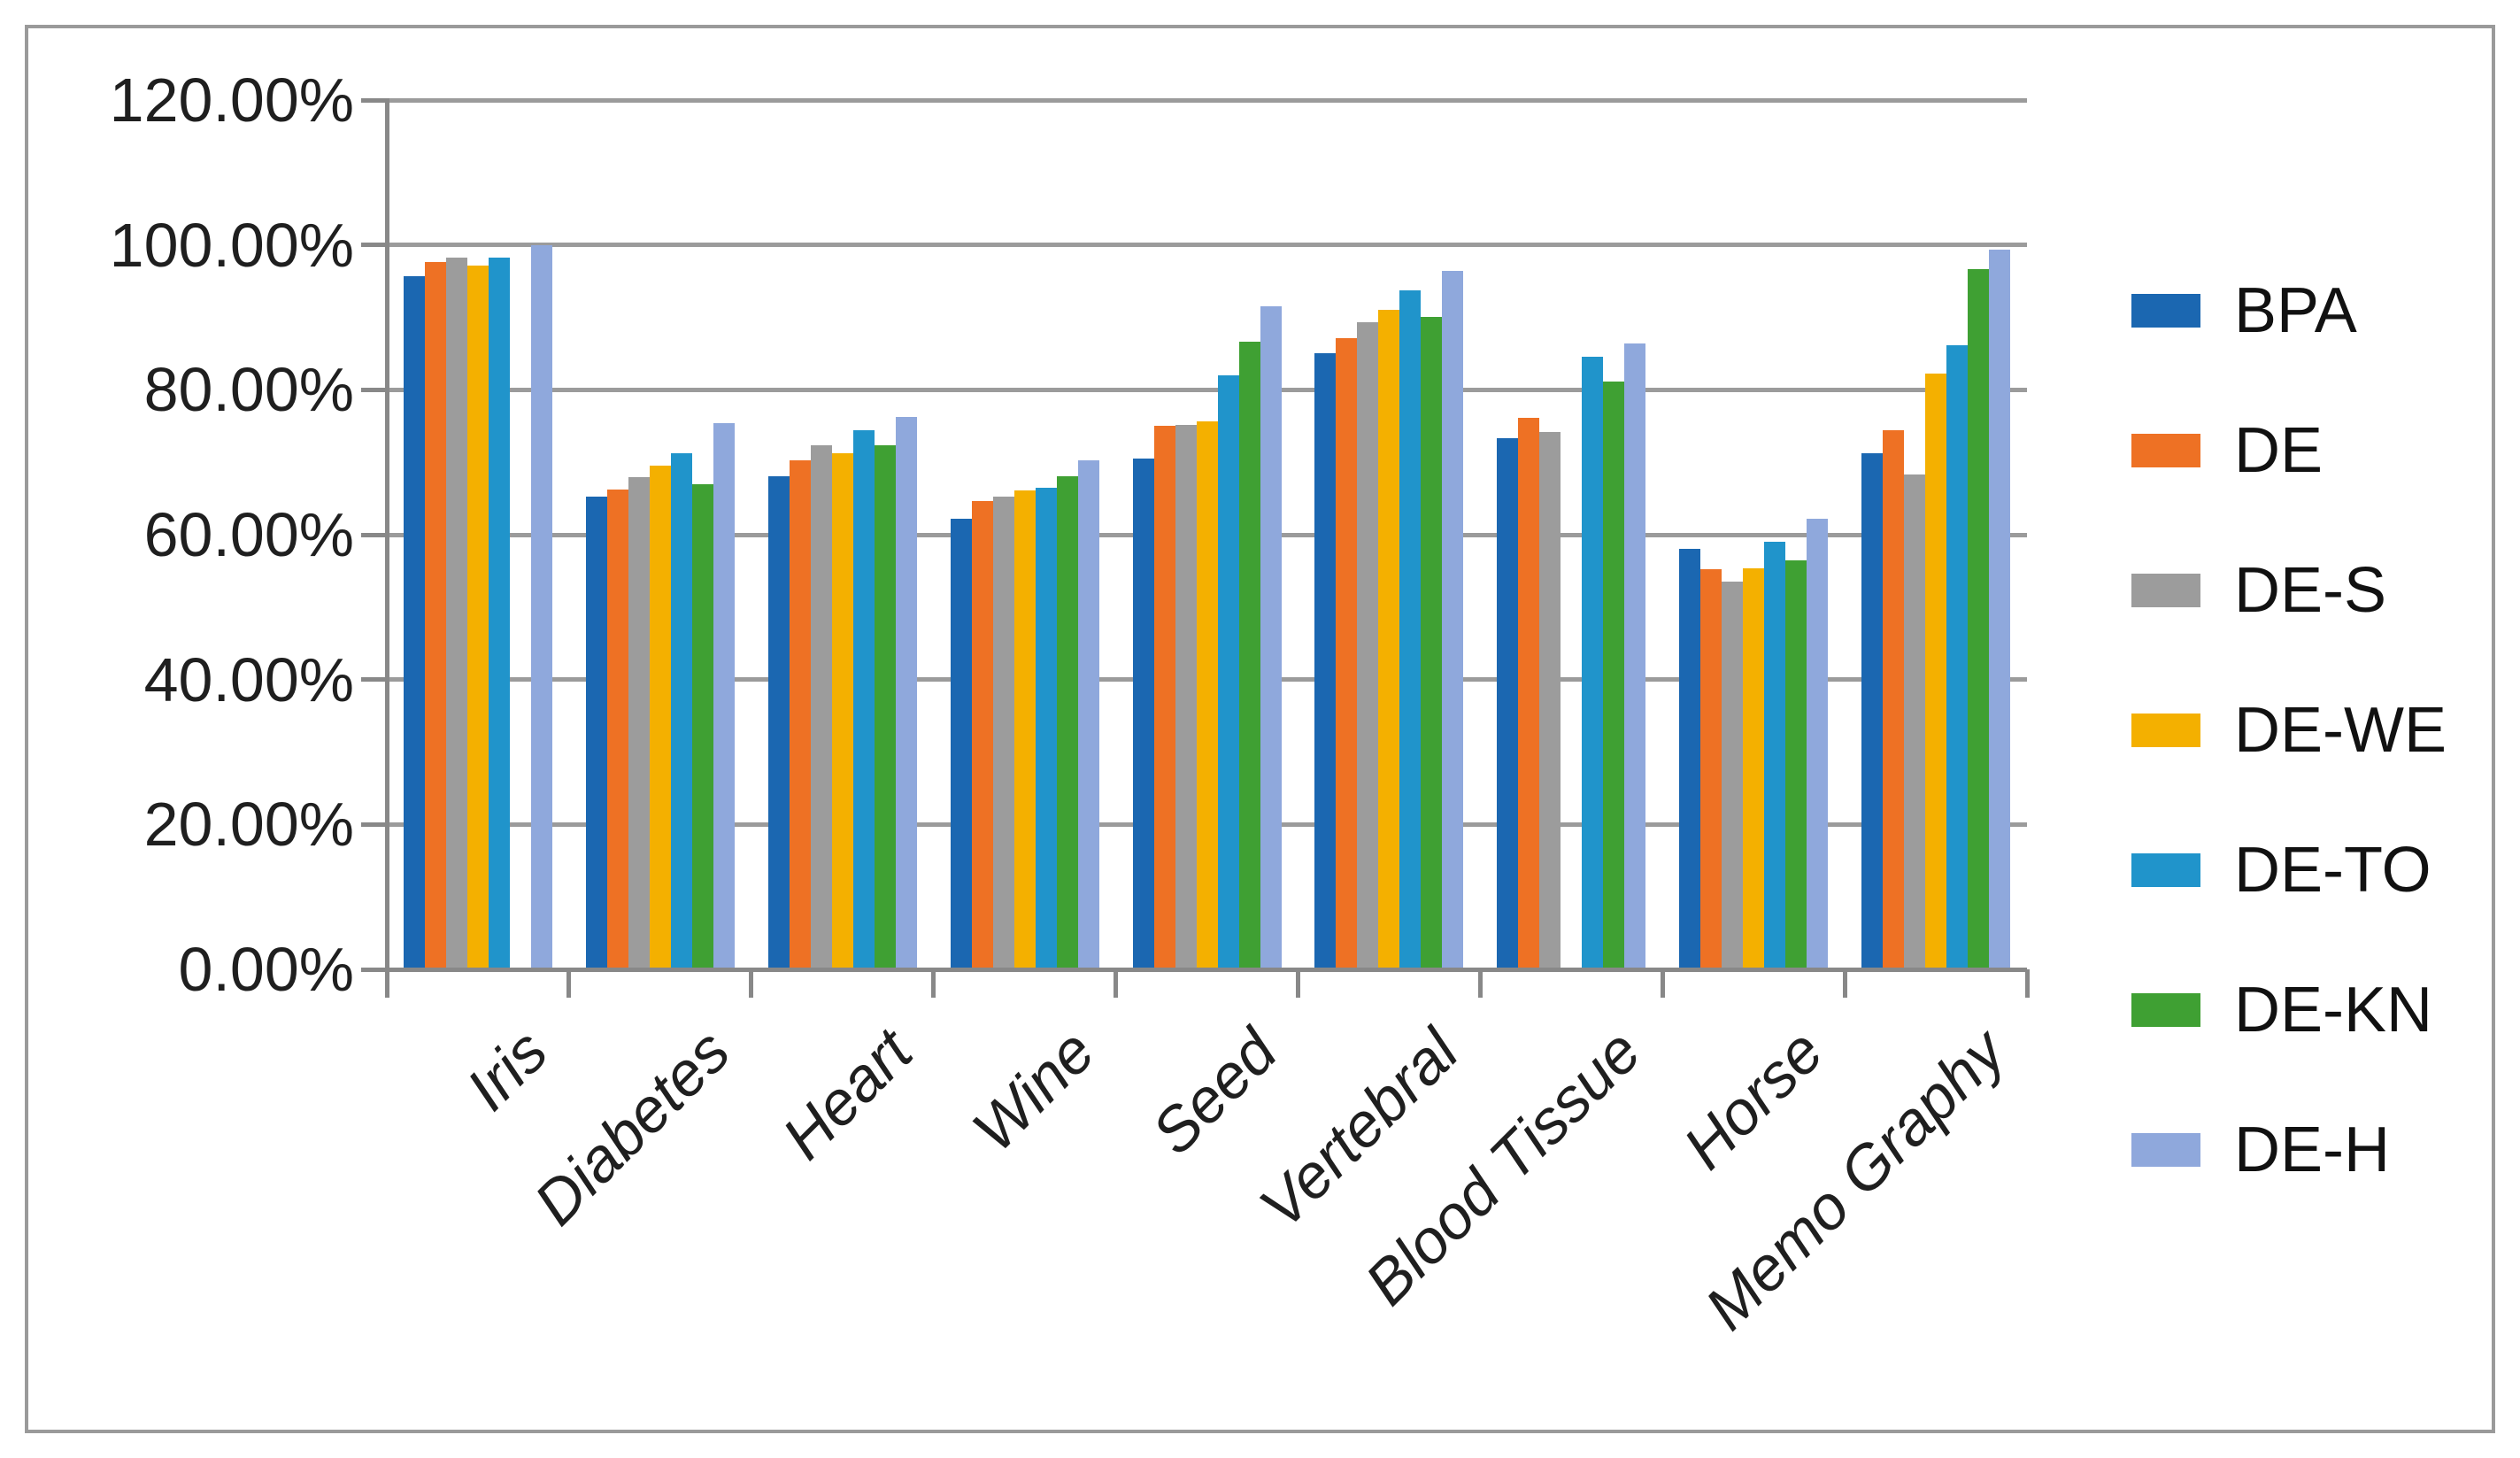 The image size is (2520, 1458). What do you see at coordinates (1207, 695) in the screenshot?
I see `bar-seed-de-we` at bounding box center [1207, 695].